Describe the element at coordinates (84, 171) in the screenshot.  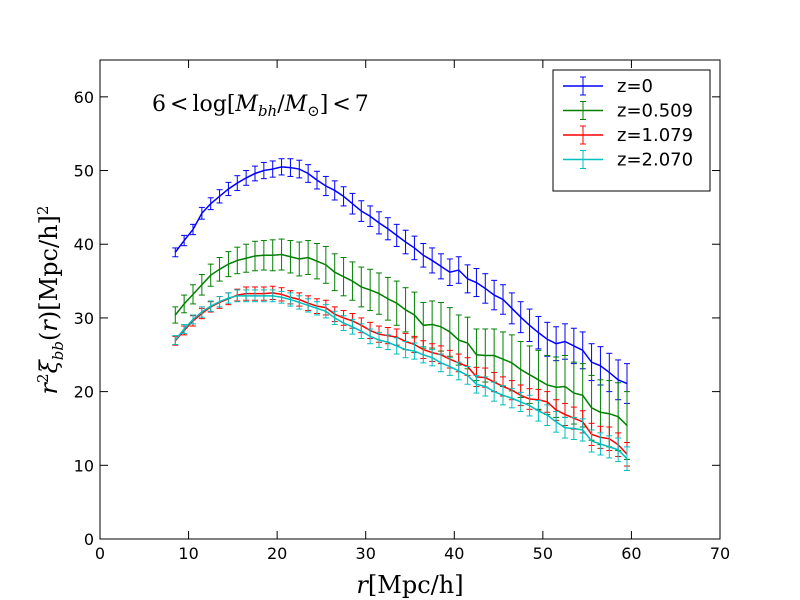
I see `y-tick-label: 50` at that location.